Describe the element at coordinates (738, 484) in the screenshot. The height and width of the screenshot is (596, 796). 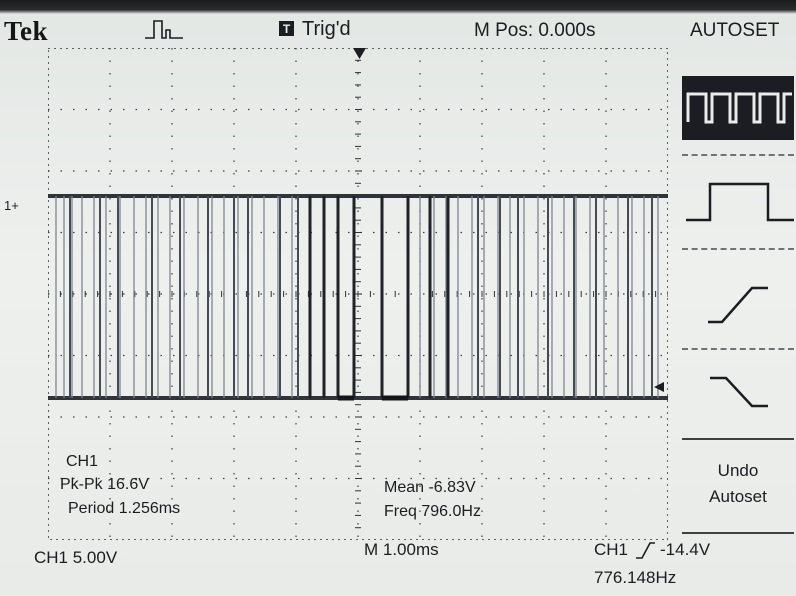
I see `undo-autoset-button: Undo Autoset` at that location.